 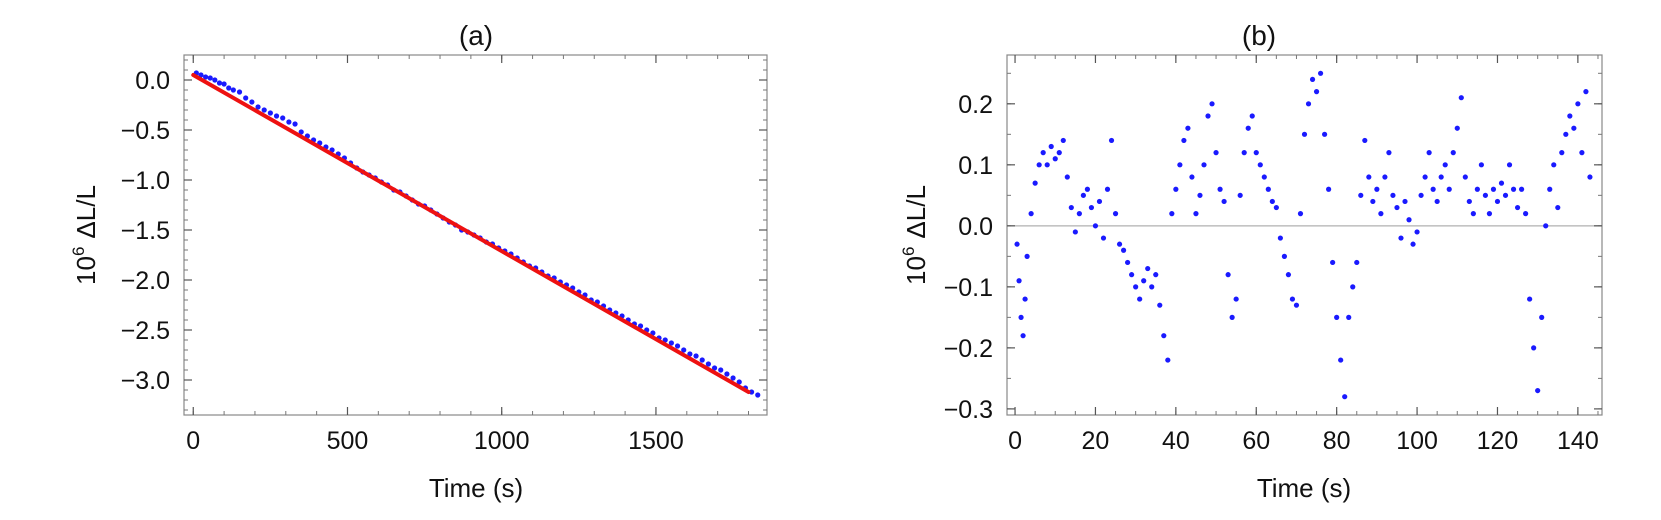 I want to click on panel-b-x-tick-label: 140, so click(x=1578, y=441).